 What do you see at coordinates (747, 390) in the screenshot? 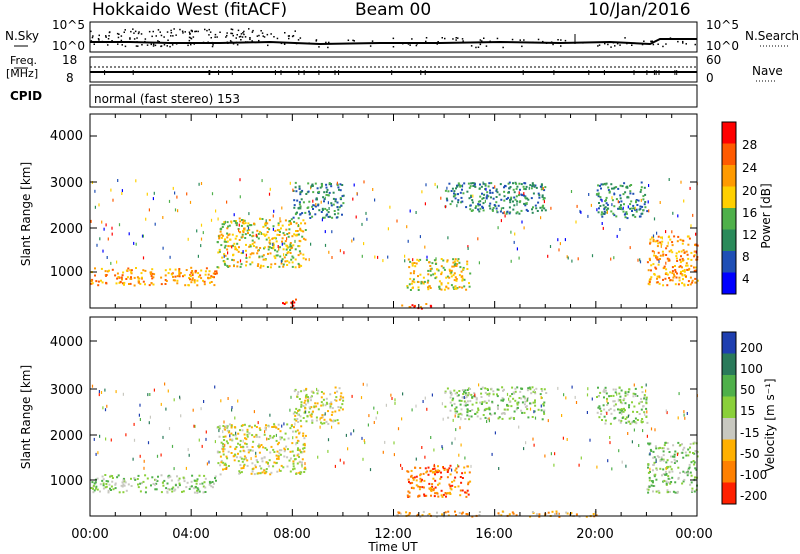
I see `velocity-cb-tick: 50` at bounding box center [747, 390].